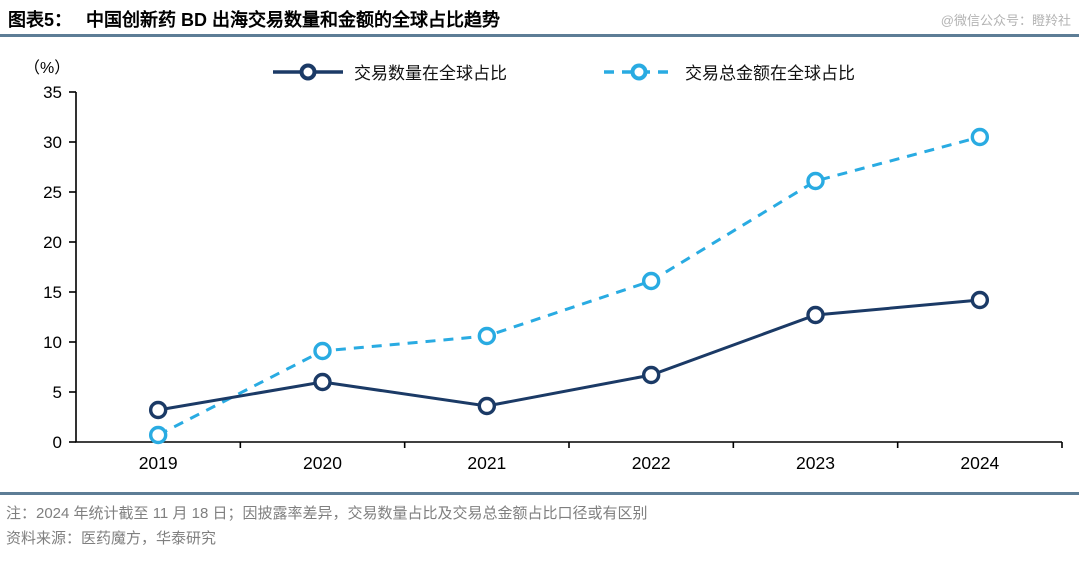 This screenshot has height=565, width=1079. I want to click on title-separator-line, so click(539, 35).